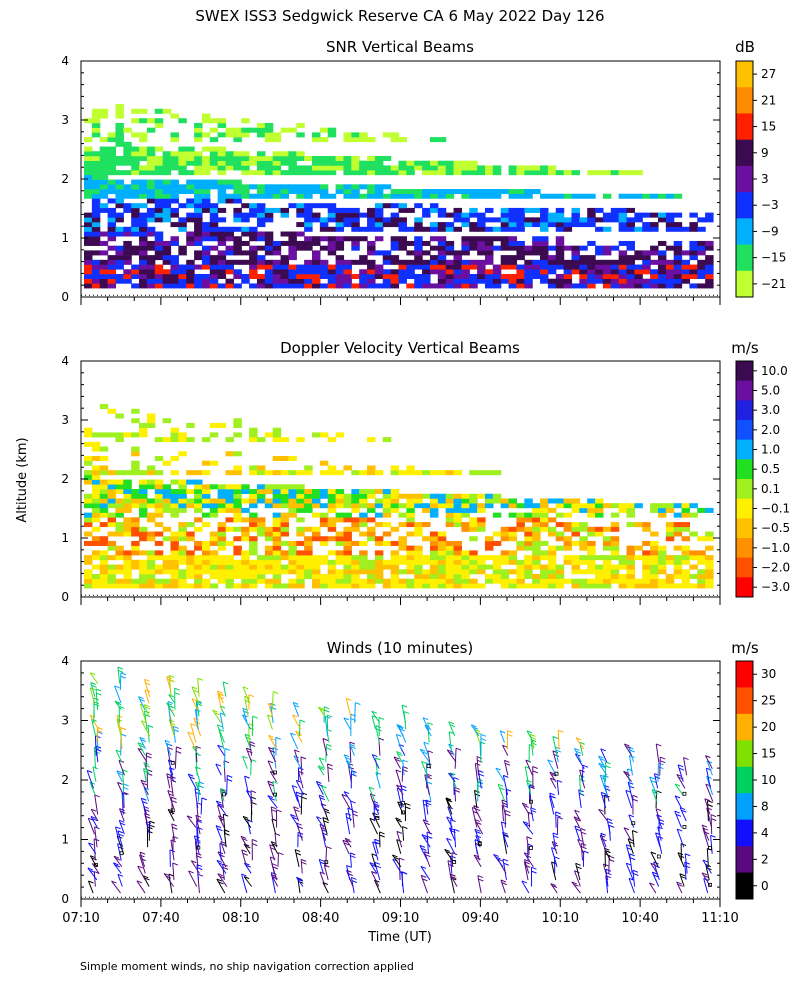 This screenshot has width=800, height=1004. What do you see at coordinates (240, 918) in the screenshot?
I see `x-tick-label: 08:10` at bounding box center [240, 918].